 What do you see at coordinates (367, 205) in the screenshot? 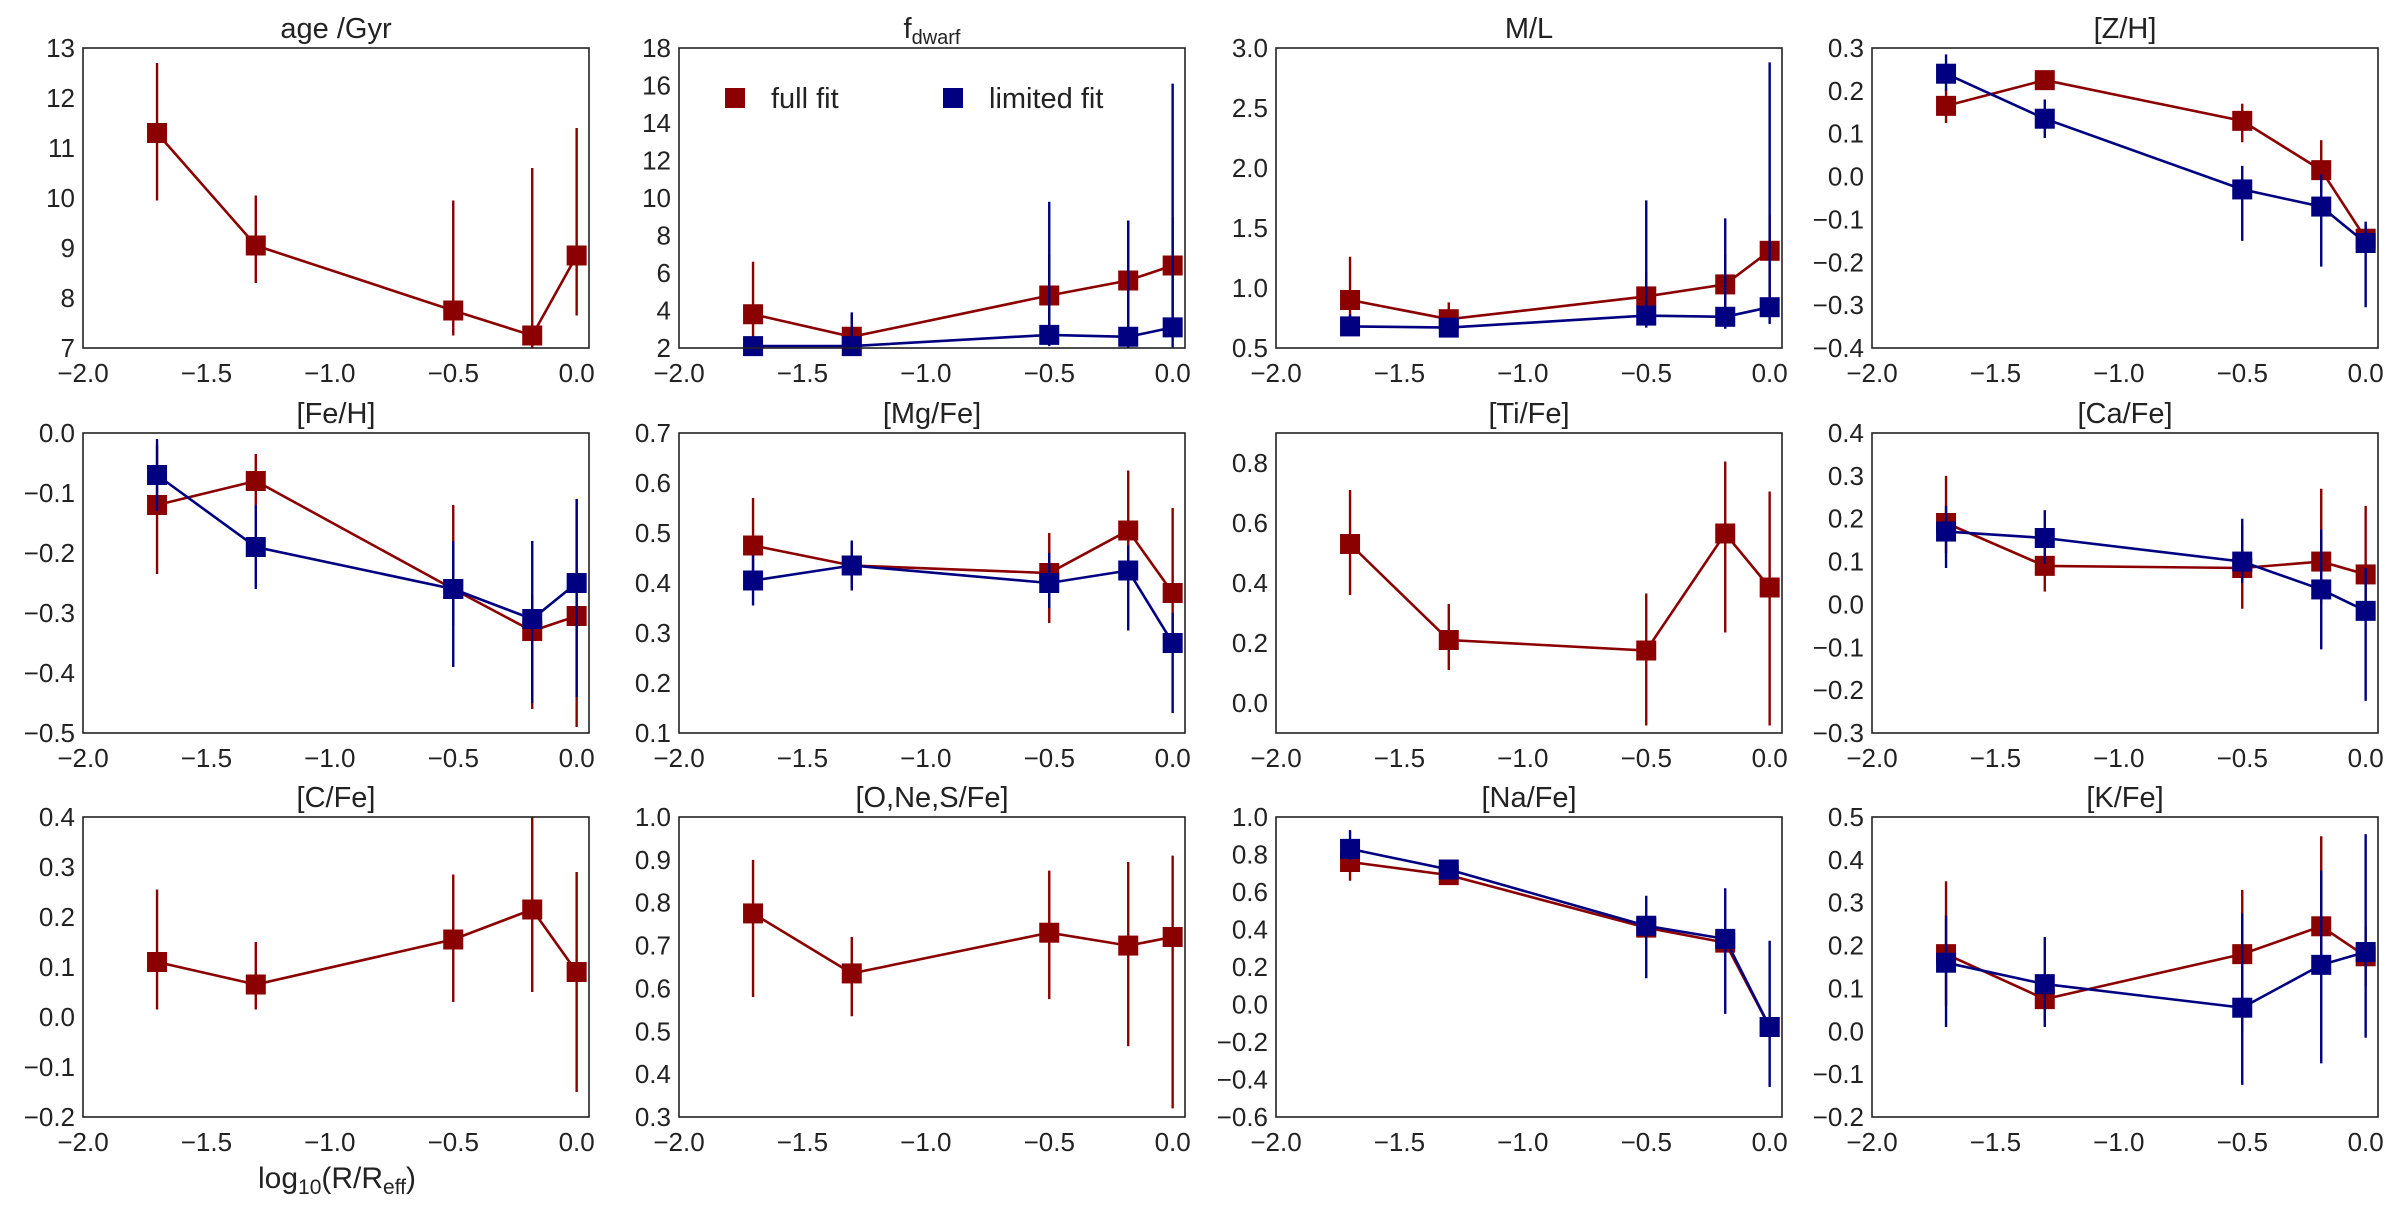
I see `panel-1-series-full` at bounding box center [367, 205].